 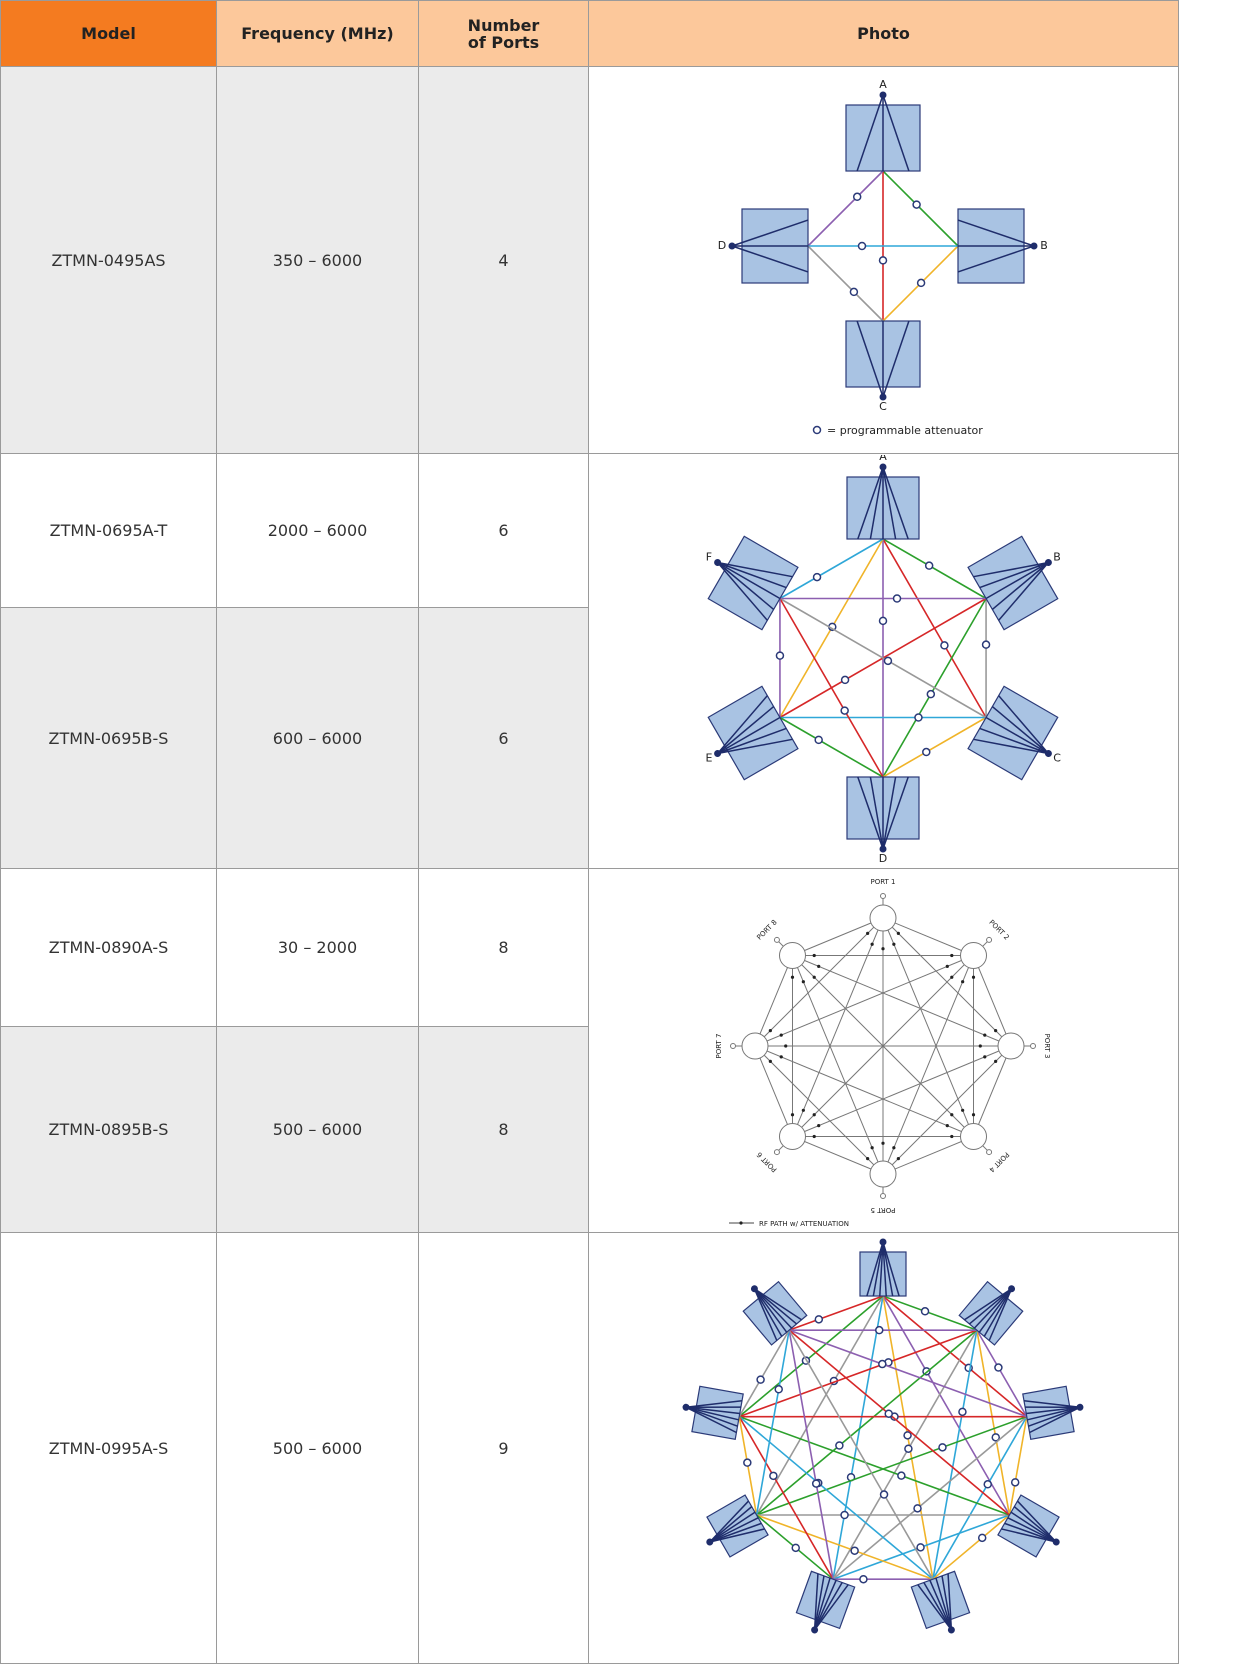 I want to click on port-label: PORT 3, so click(x=1047, y=1045).